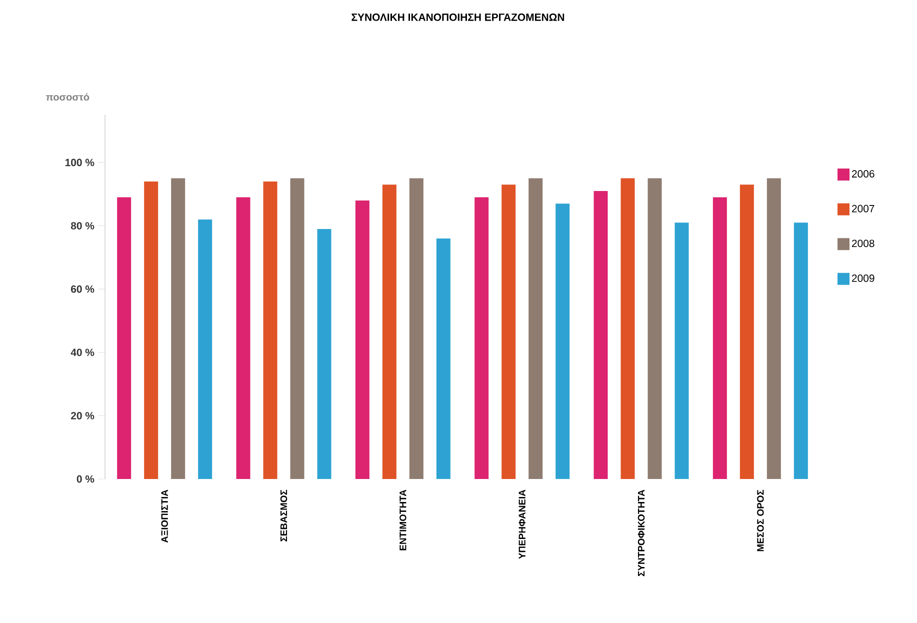  What do you see at coordinates (68, 97) in the screenshot?
I see `y-axis-title: ποσοστό` at bounding box center [68, 97].